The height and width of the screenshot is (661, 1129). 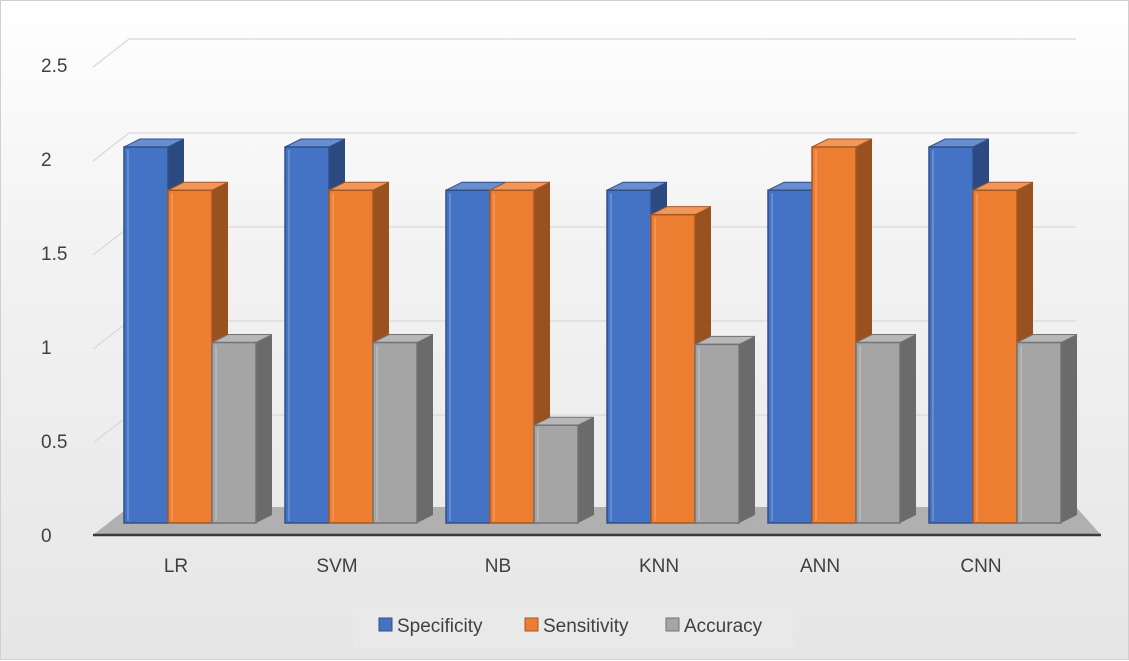 I want to click on x-category-label: NB, so click(x=498, y=566).